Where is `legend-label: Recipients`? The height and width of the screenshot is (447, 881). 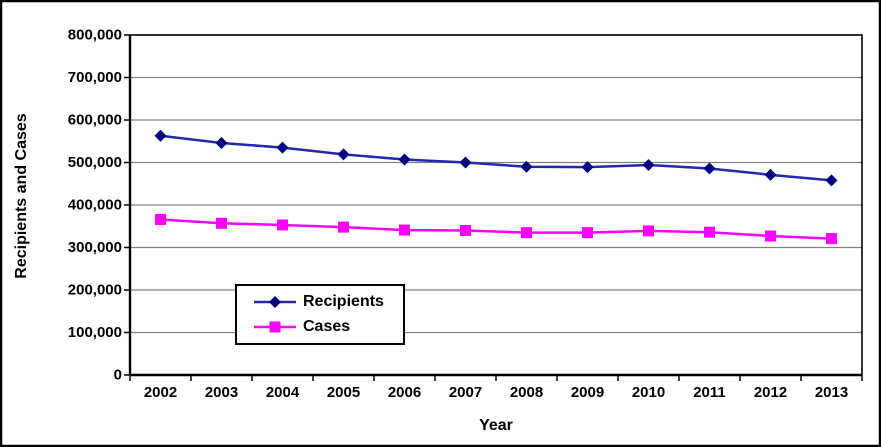
legend-label: Recipients is located at coordinates (343, 301).